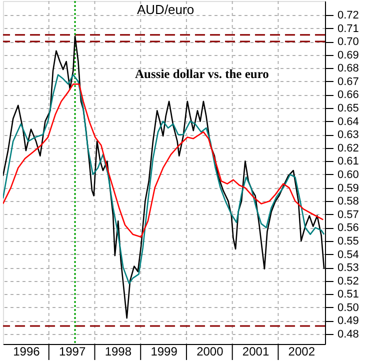 This screenshot has height=361, width=371. Describe the element at coordinates (348, 308) in the screenshot. I see `y-tick-label: 0.50` at that location.